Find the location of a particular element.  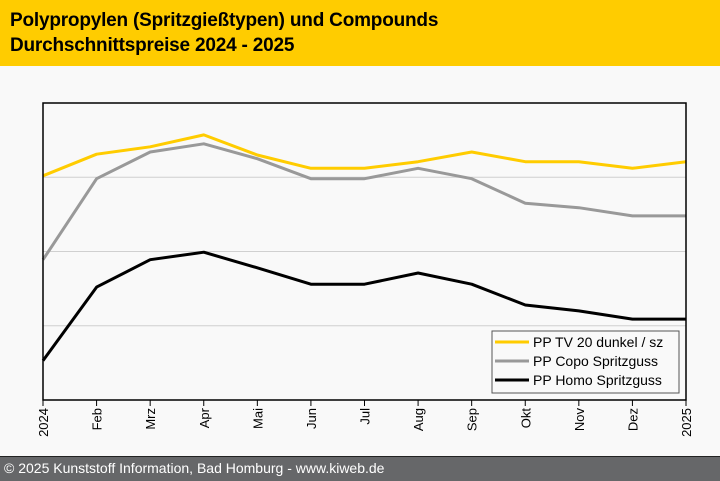

legend-label-1: PP Copo Spritzguss is located at coordinates (595, 361).